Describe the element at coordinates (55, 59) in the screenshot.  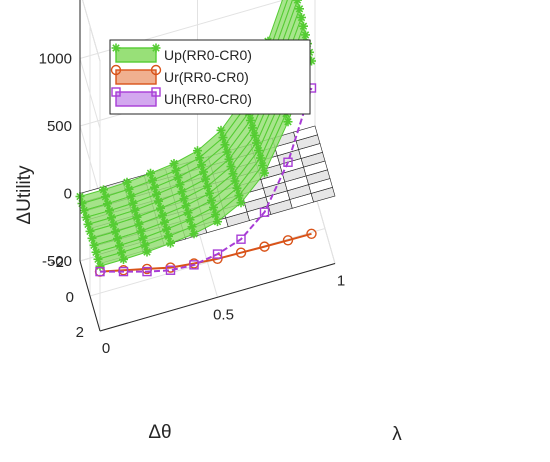
I see `z-tick-label: 1000` at that location.